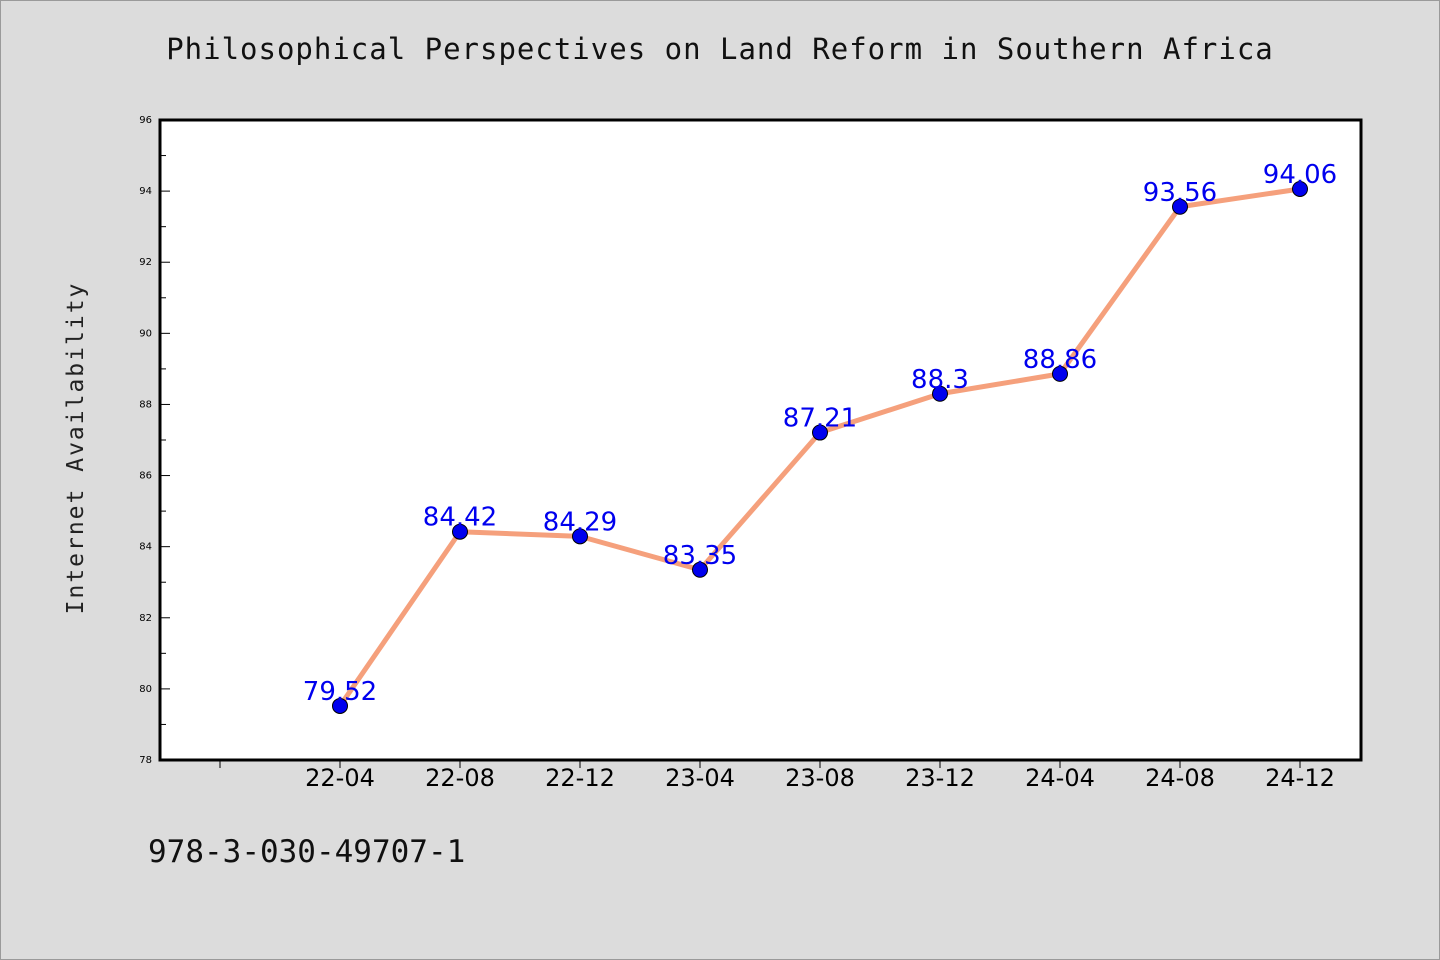 The width and height of the screenshot is (1440, 960). What do you see at coordinates (145, 618) in the screenshot?
I see `y-tick-label: 82` at bounding box center [145, 618].